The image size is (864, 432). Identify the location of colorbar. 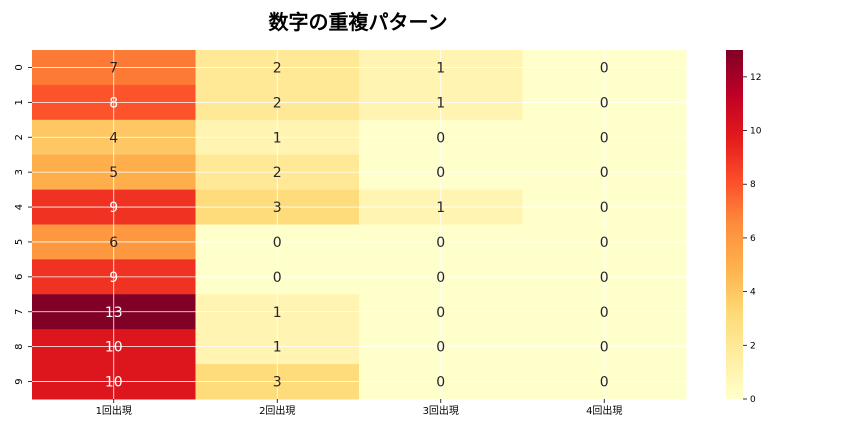
(734, 224).